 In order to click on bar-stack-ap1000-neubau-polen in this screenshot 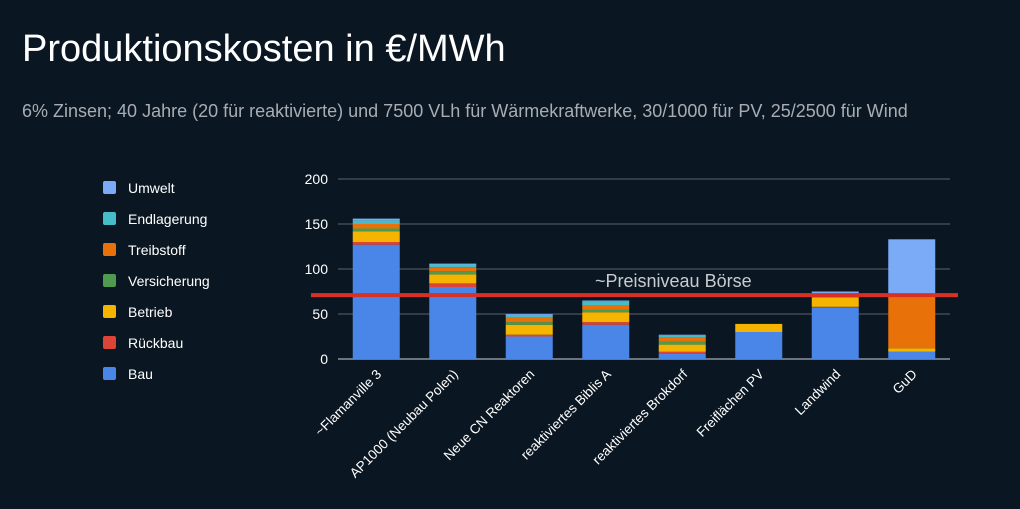, I will do `click(453, 311)`.